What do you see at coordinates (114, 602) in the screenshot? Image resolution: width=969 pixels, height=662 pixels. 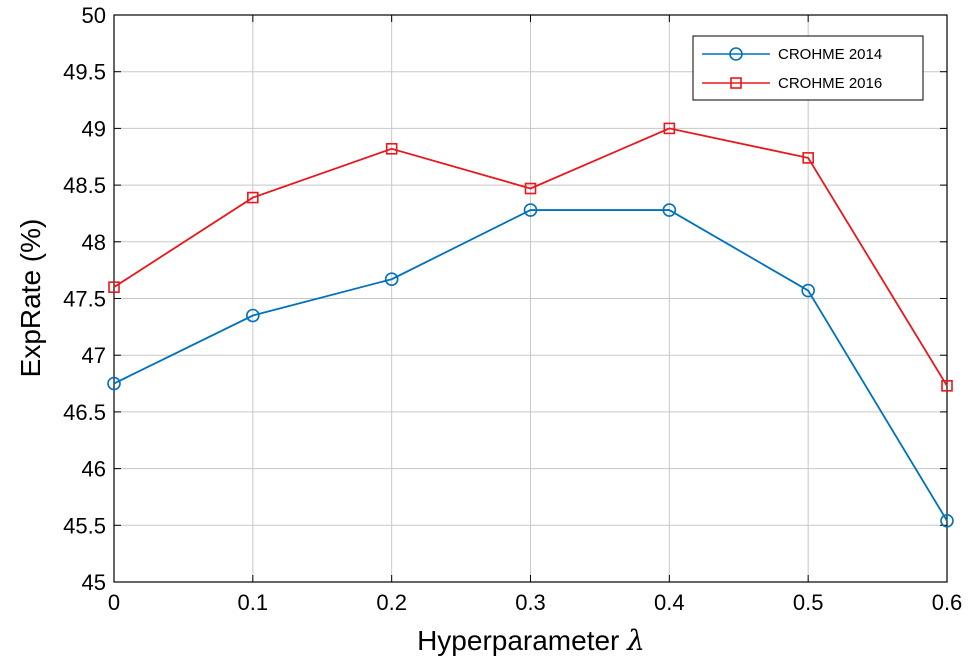 I see `x-tick-label: 0` at bounding box center [114, 602].